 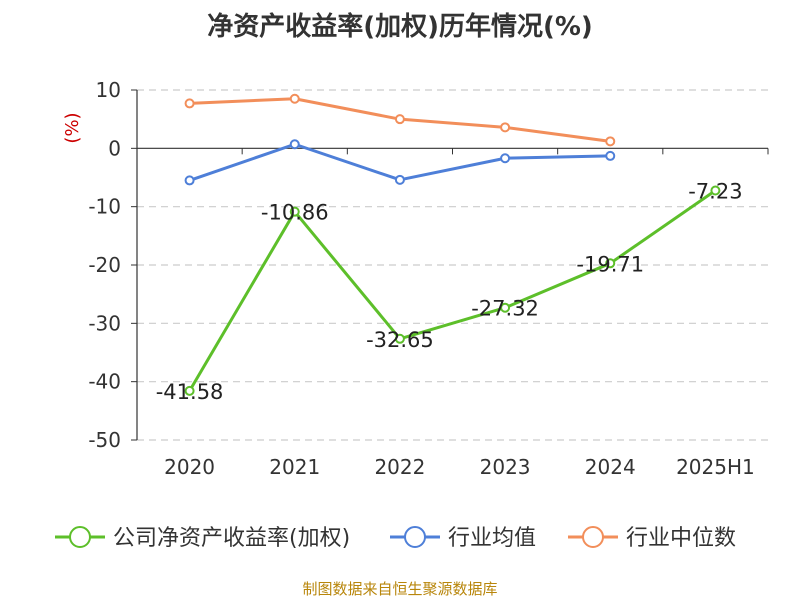 I want to click on data-label: -19.71, so click(x=610, y=264).